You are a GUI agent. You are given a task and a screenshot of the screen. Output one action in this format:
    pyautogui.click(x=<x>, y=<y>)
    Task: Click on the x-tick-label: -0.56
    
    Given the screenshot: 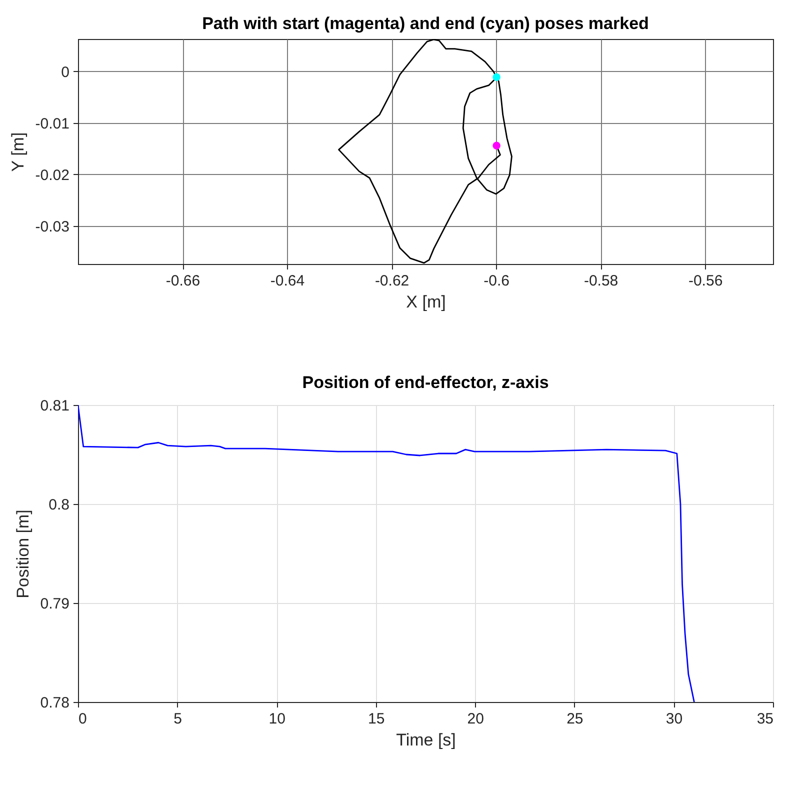 What is the action you would take?
    pyautogui.click(x=705, y=281)
    